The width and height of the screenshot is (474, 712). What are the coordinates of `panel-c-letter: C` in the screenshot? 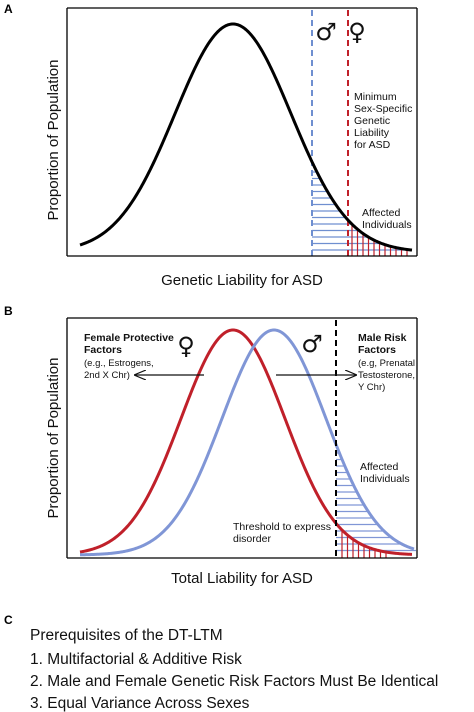 It's located at (8, 620).